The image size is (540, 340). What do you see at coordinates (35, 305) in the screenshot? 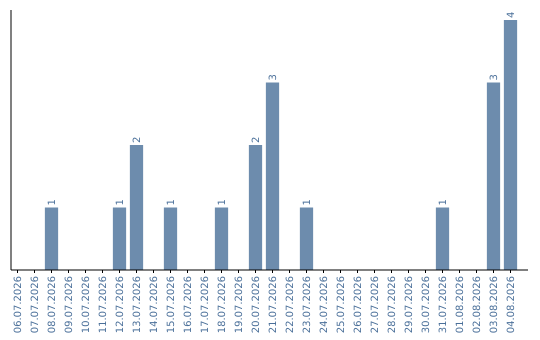
I see `x-tick-label: 07.07.2026` at bounding box center [35, 305].